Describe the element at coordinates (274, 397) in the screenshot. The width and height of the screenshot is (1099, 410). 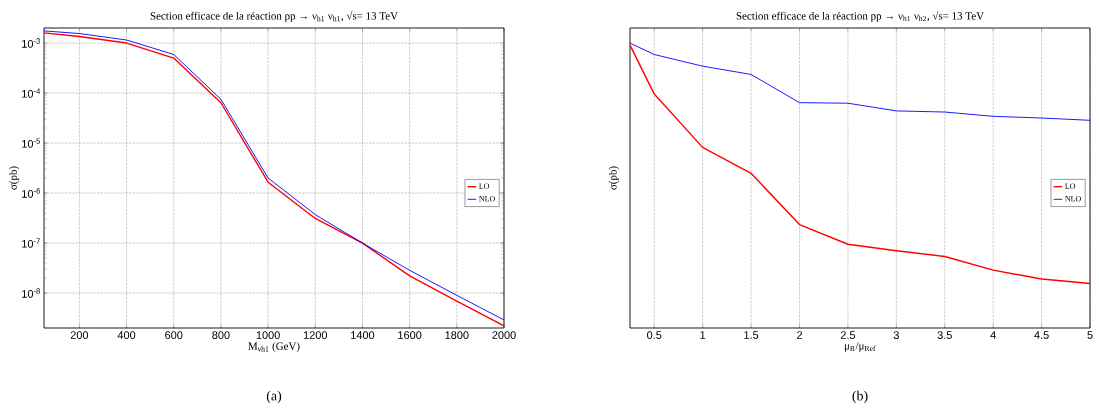
I see `text: (a)` at that location.